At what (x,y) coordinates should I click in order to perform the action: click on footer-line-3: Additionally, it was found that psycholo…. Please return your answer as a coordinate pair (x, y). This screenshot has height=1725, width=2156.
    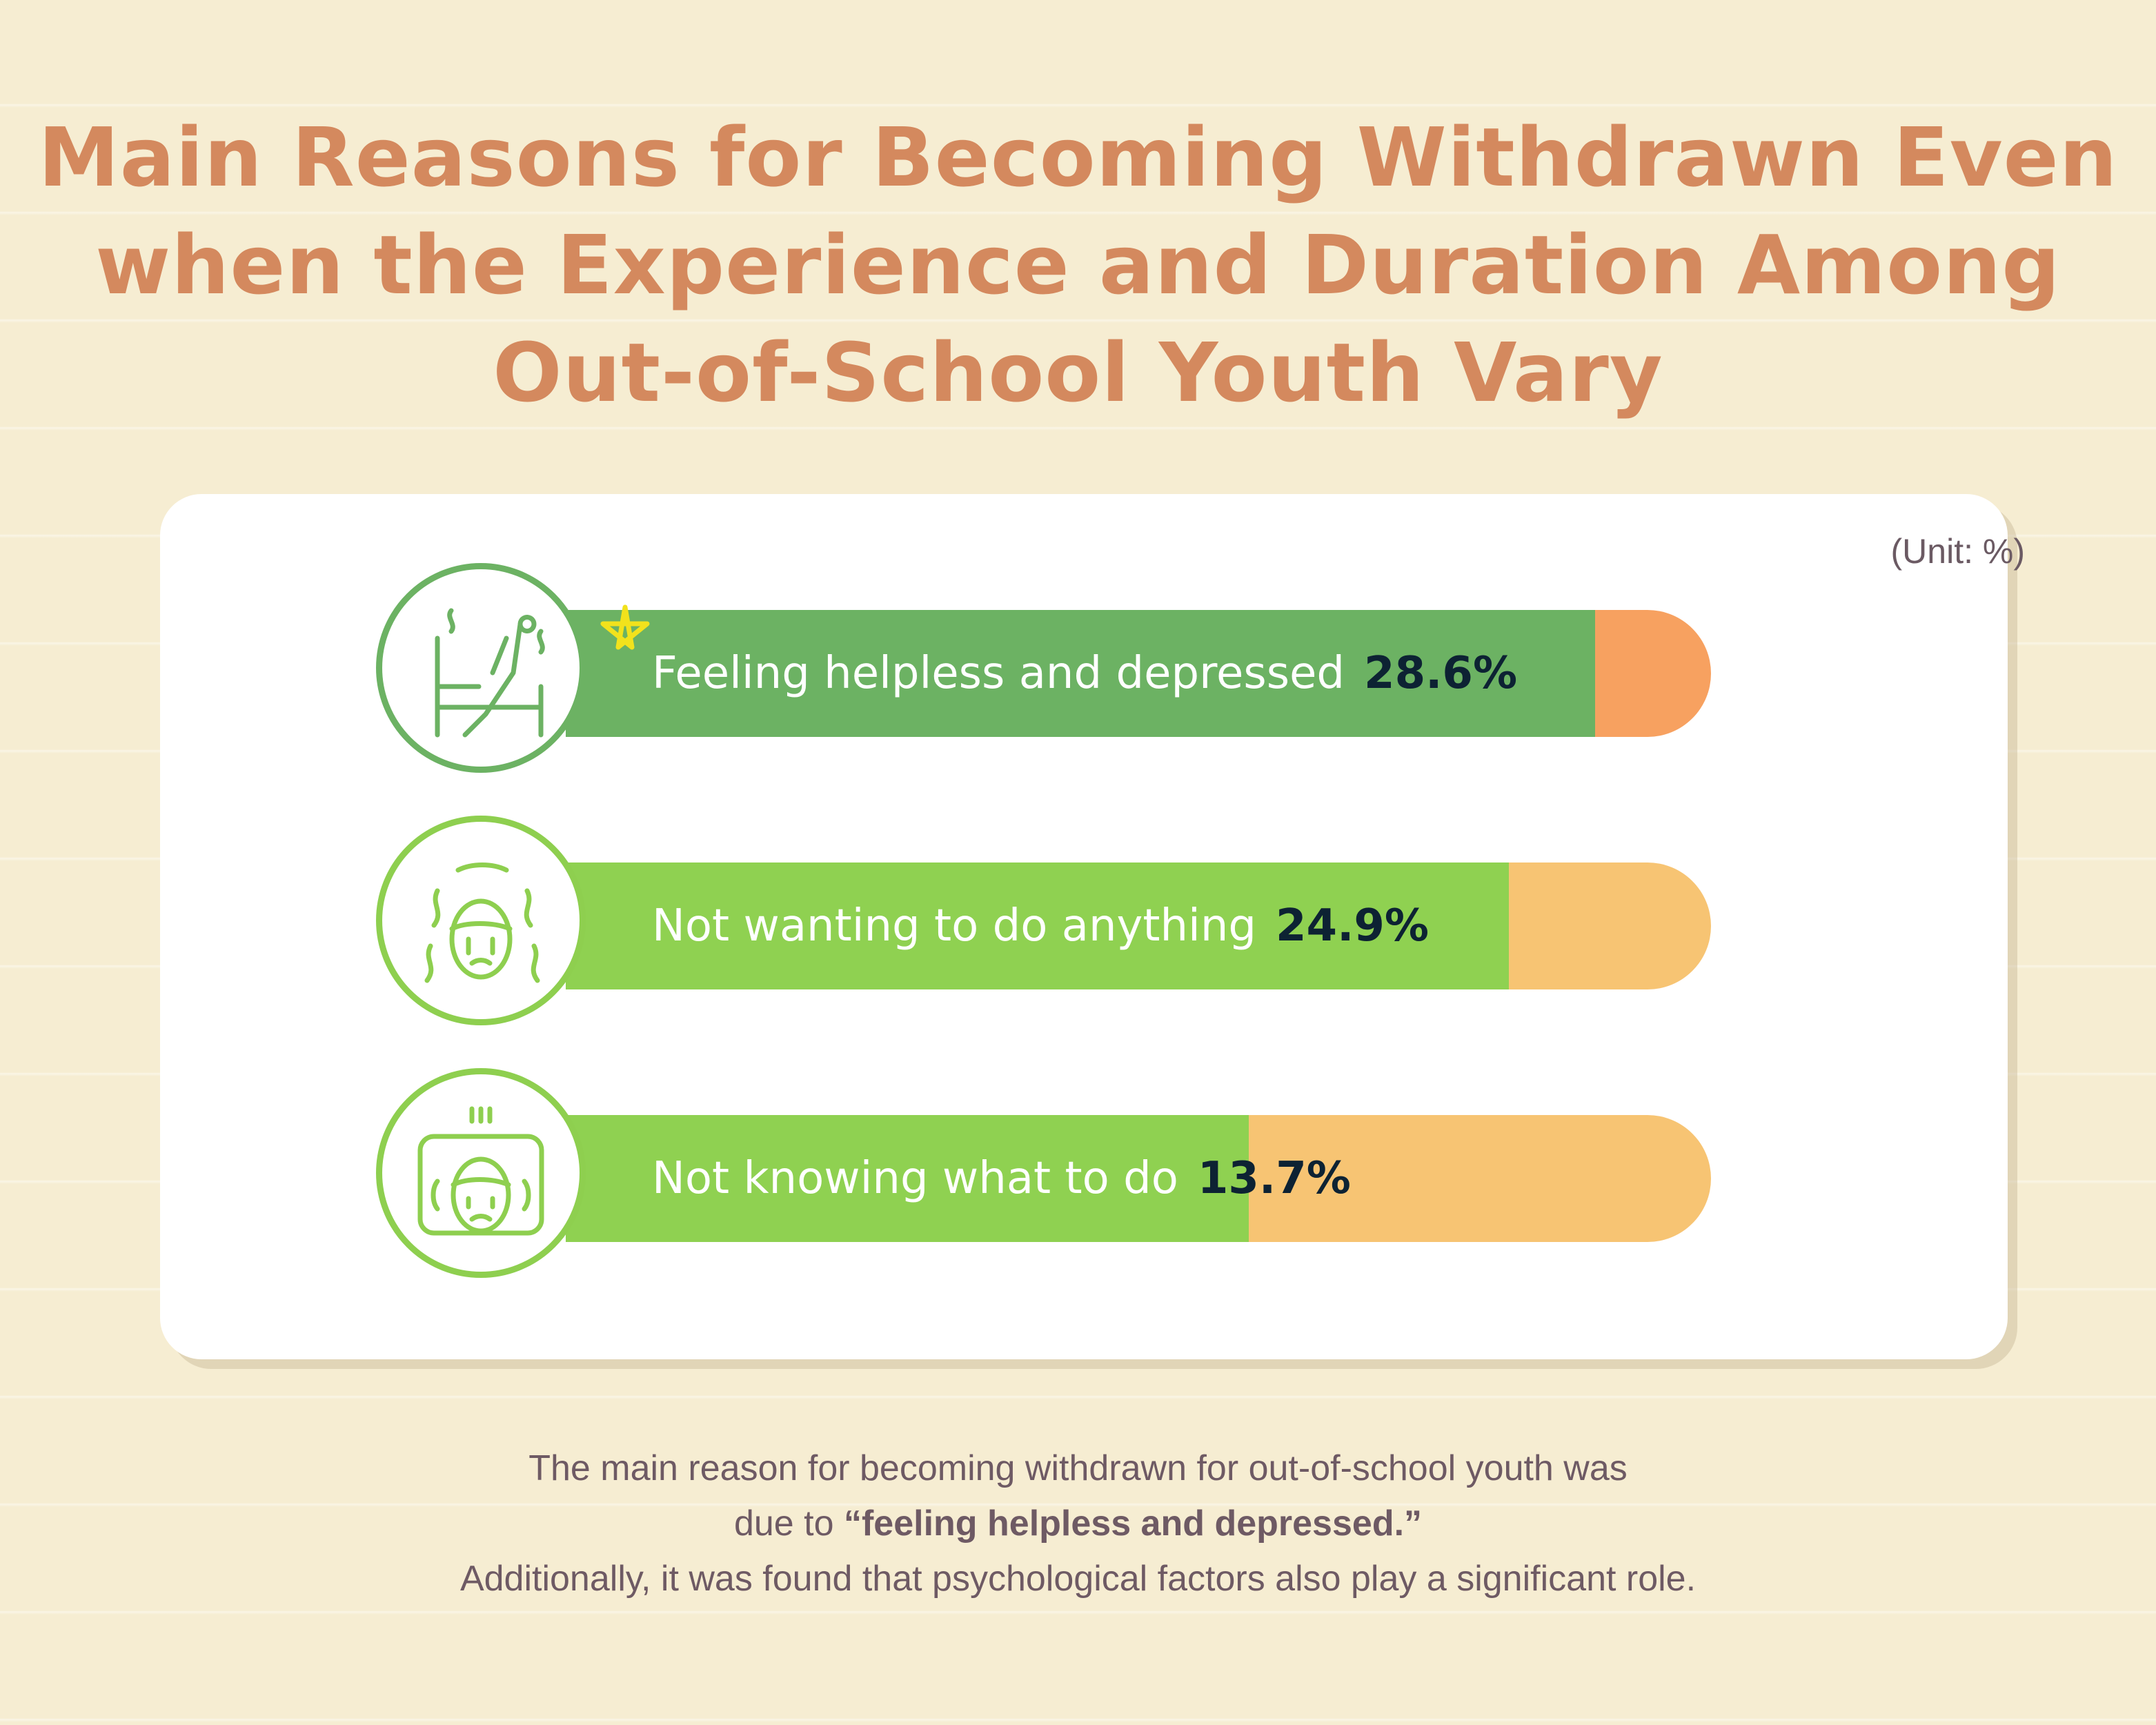
    Looking at the image, I should click on (1078, 1579).